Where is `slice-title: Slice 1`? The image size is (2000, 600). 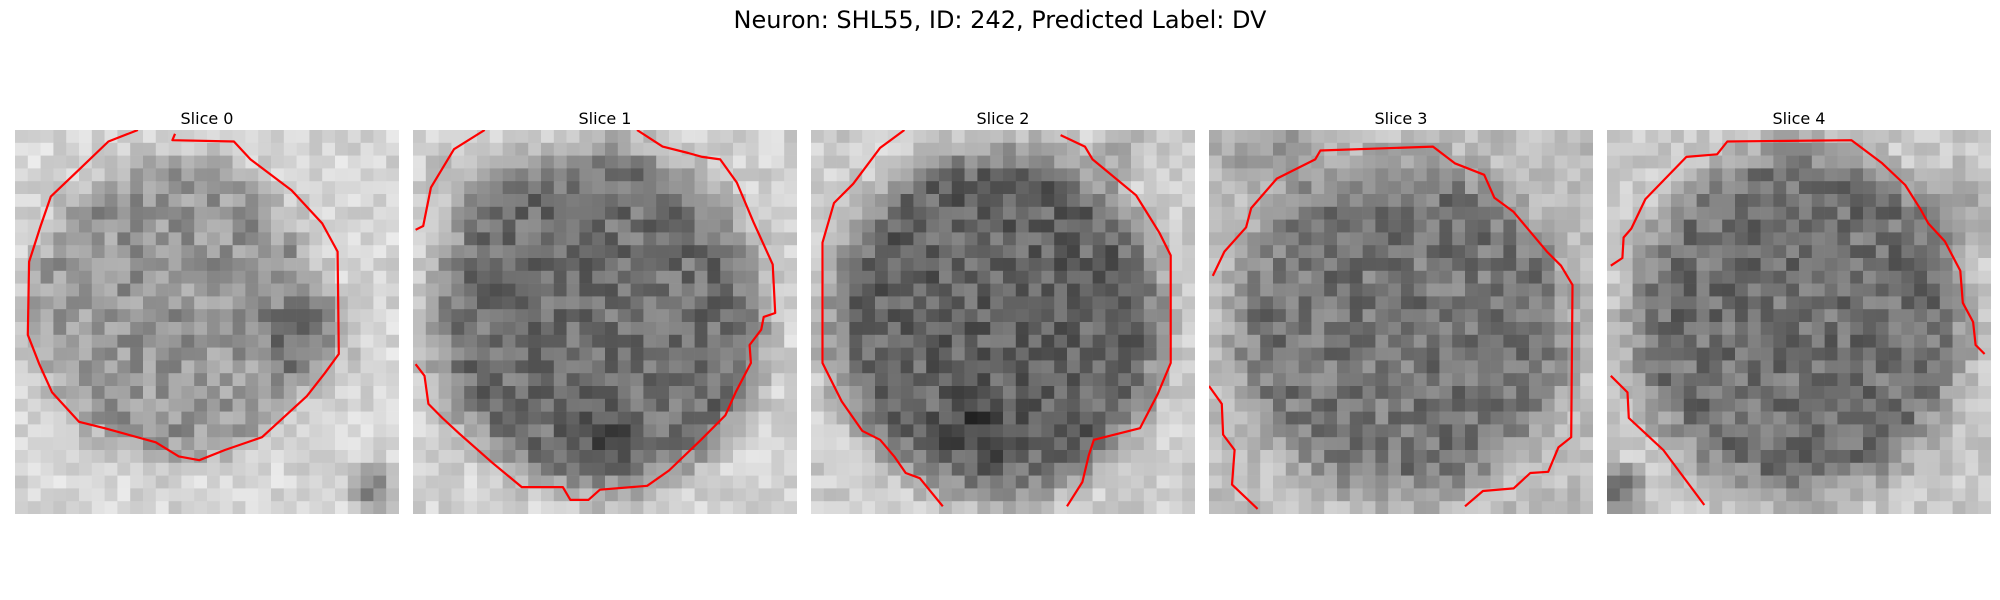
slice-title: Slice 1 is located at coordinates (605, 118).